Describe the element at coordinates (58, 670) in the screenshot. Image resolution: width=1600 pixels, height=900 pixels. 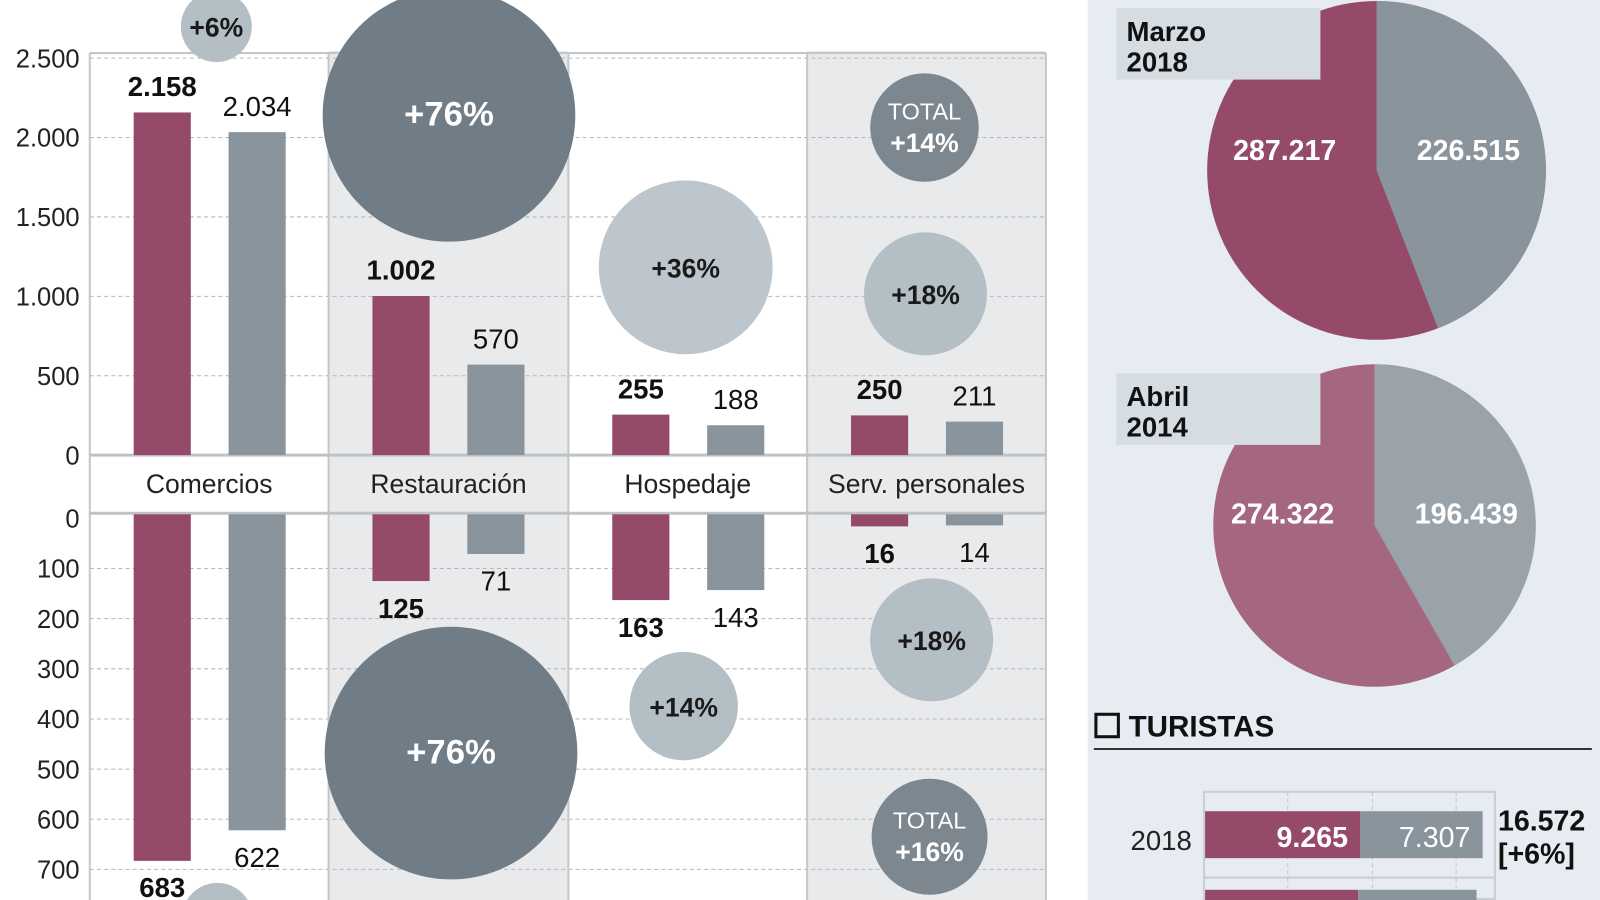
I see `y-tick-label: 300` at that location.